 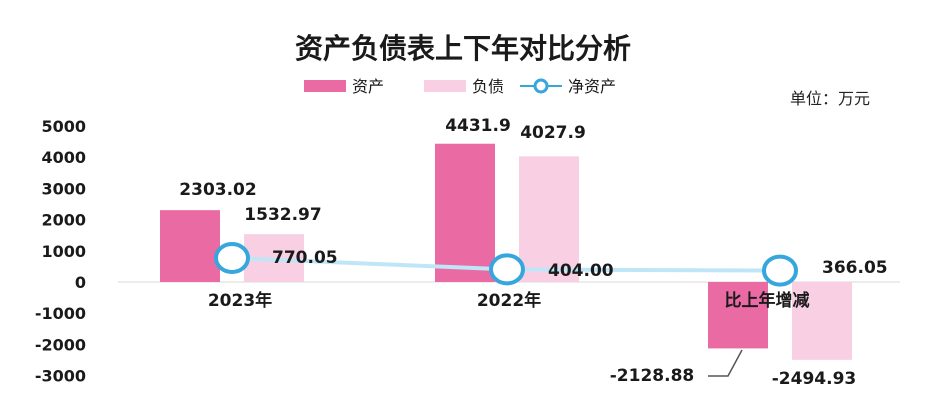 I want to click on legend-swatch-liabilities, so click(x=445, y=86).